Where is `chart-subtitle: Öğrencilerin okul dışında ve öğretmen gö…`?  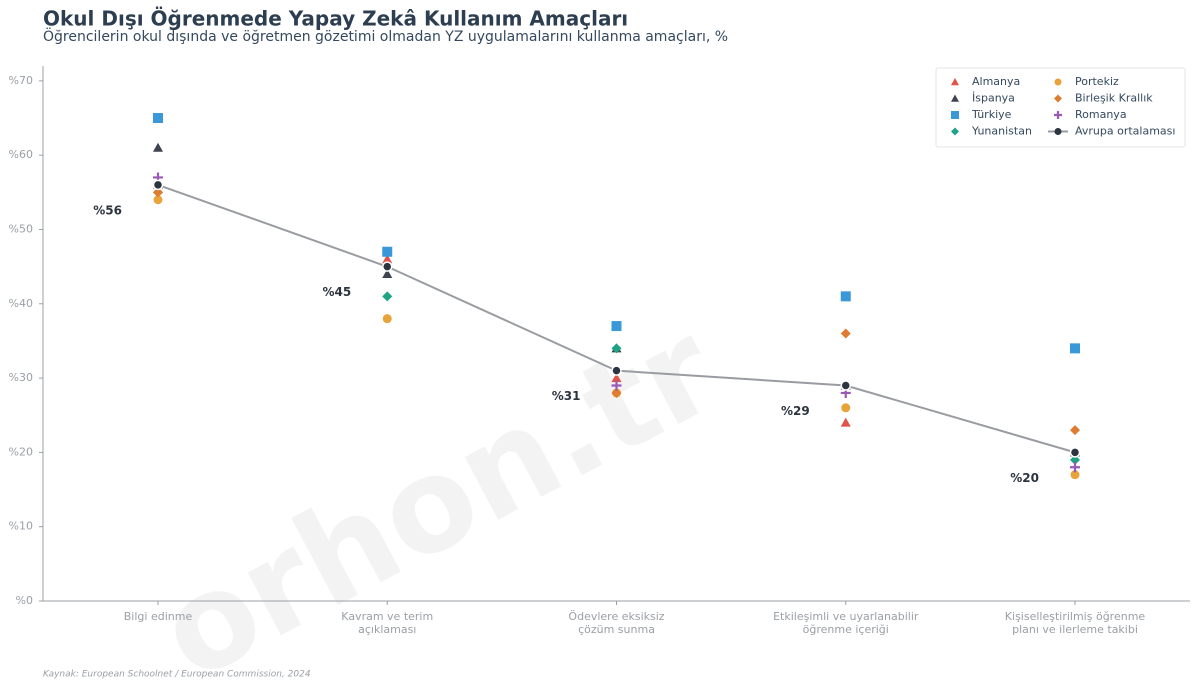
chart-subtitle: Öğrencilerin okul dışında ve öğretmen gö… is located at coordinates (385, 36).